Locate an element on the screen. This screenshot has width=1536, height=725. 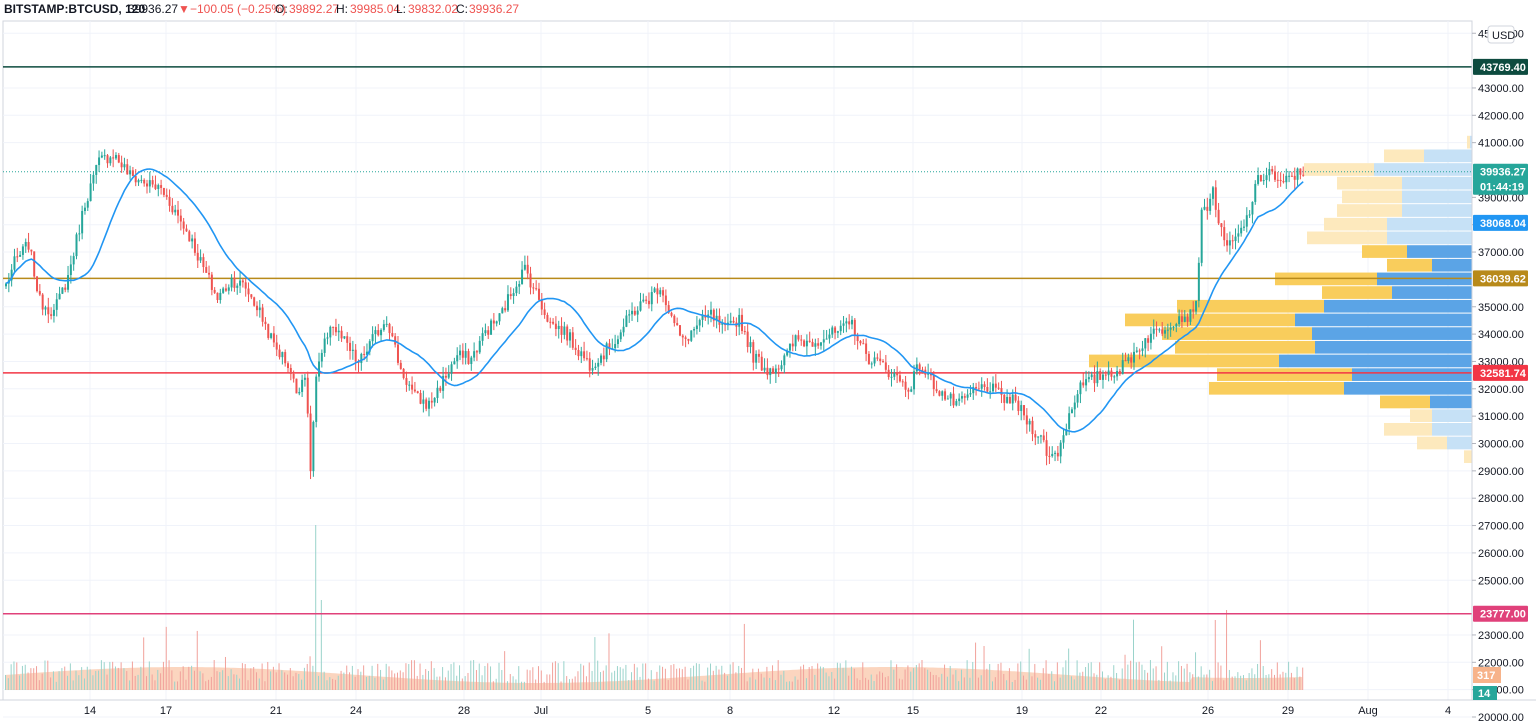
currency-button: USD is located at coordinates (1501, 34).